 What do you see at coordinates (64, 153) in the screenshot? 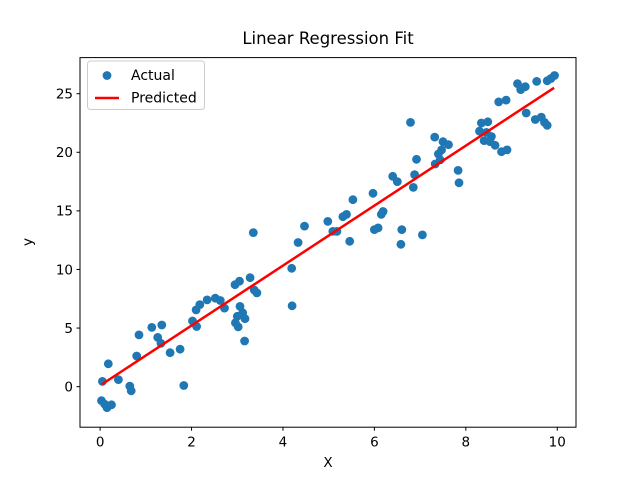
I see `y-tick-label: 20` at bounding box center [64, 153].